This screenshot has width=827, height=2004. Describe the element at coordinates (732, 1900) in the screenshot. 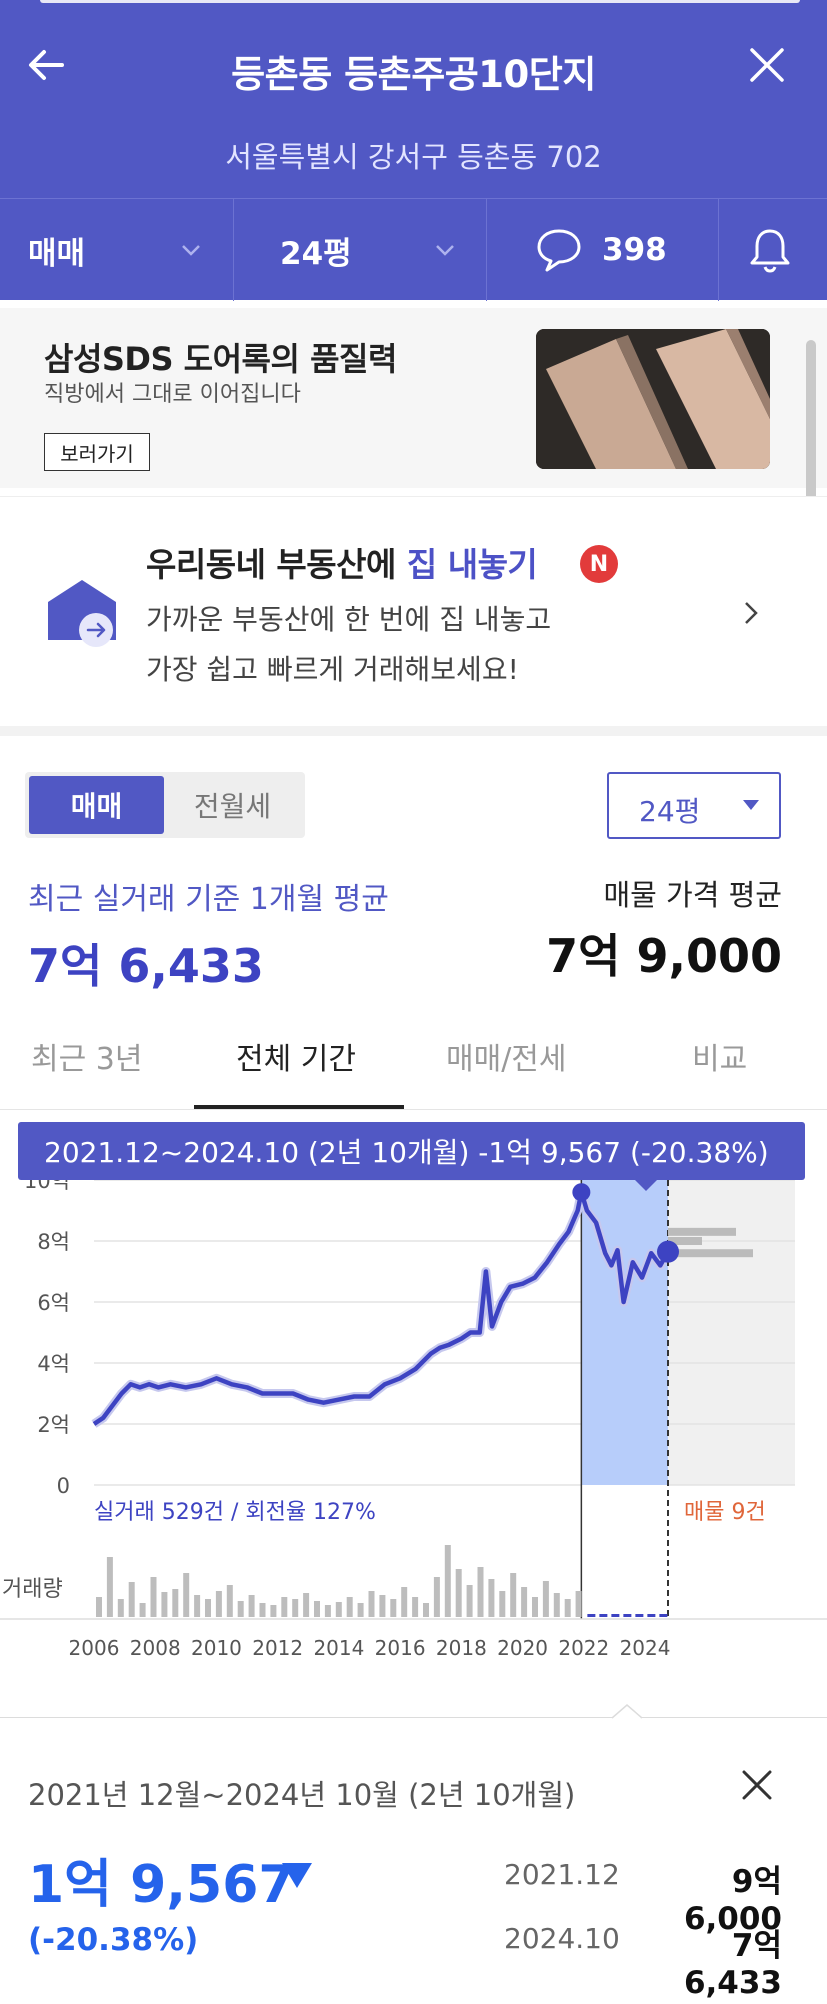

I see `start-price: 9억 6,000` at that location.